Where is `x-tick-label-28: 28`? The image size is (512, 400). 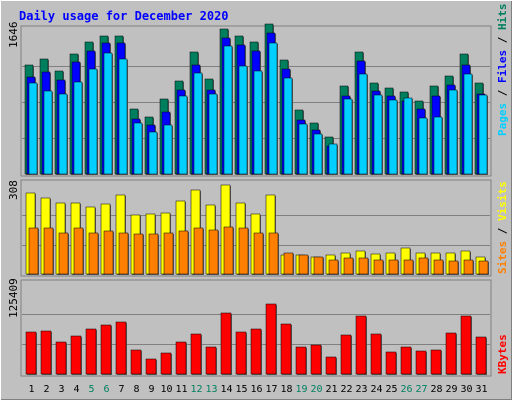 x-tick-label-28: 28 is located at coordinates (436, 389).